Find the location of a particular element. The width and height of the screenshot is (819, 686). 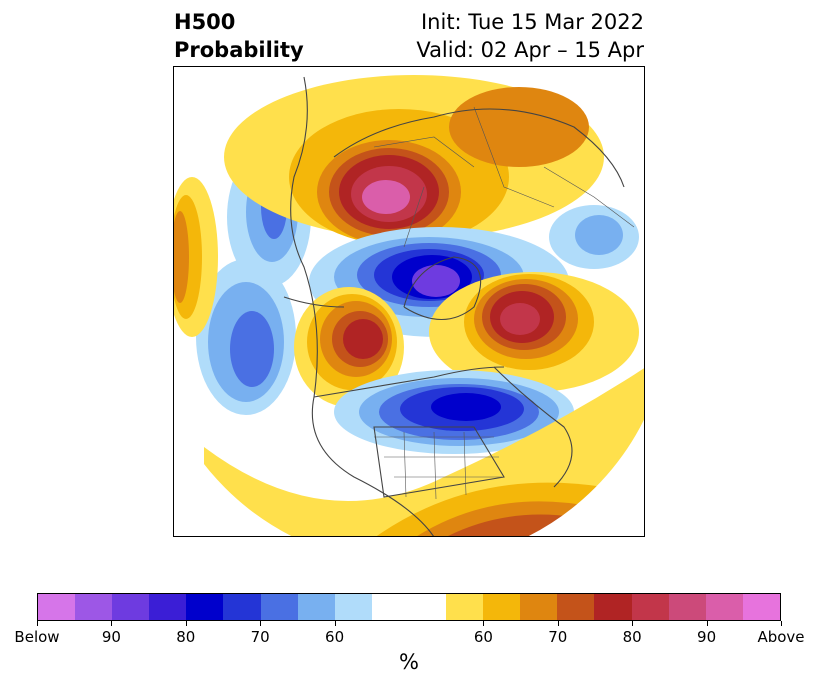

probability-colorbar is located at coordinates (409, 607).